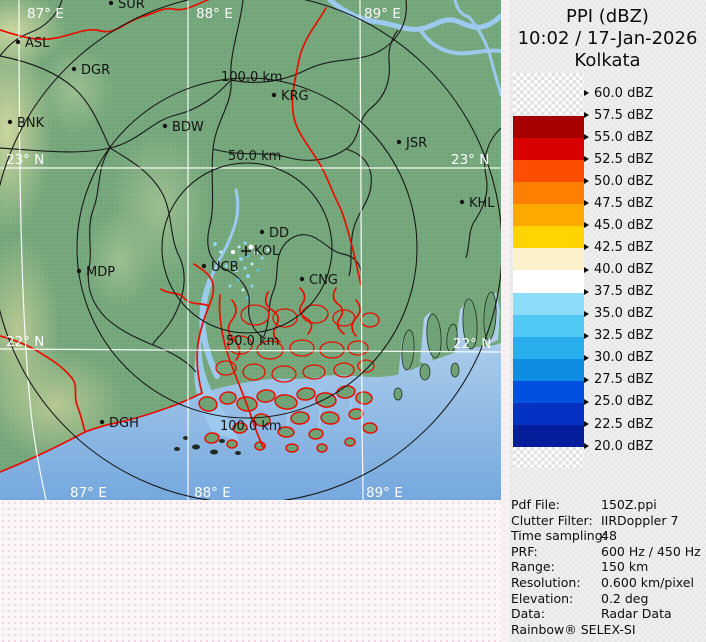 The image size is (706, 642). What do you see at coordinates (323, 280) in the screenshot?
I see `station-label-CNG: CNG` at bounding box center [323, 280].